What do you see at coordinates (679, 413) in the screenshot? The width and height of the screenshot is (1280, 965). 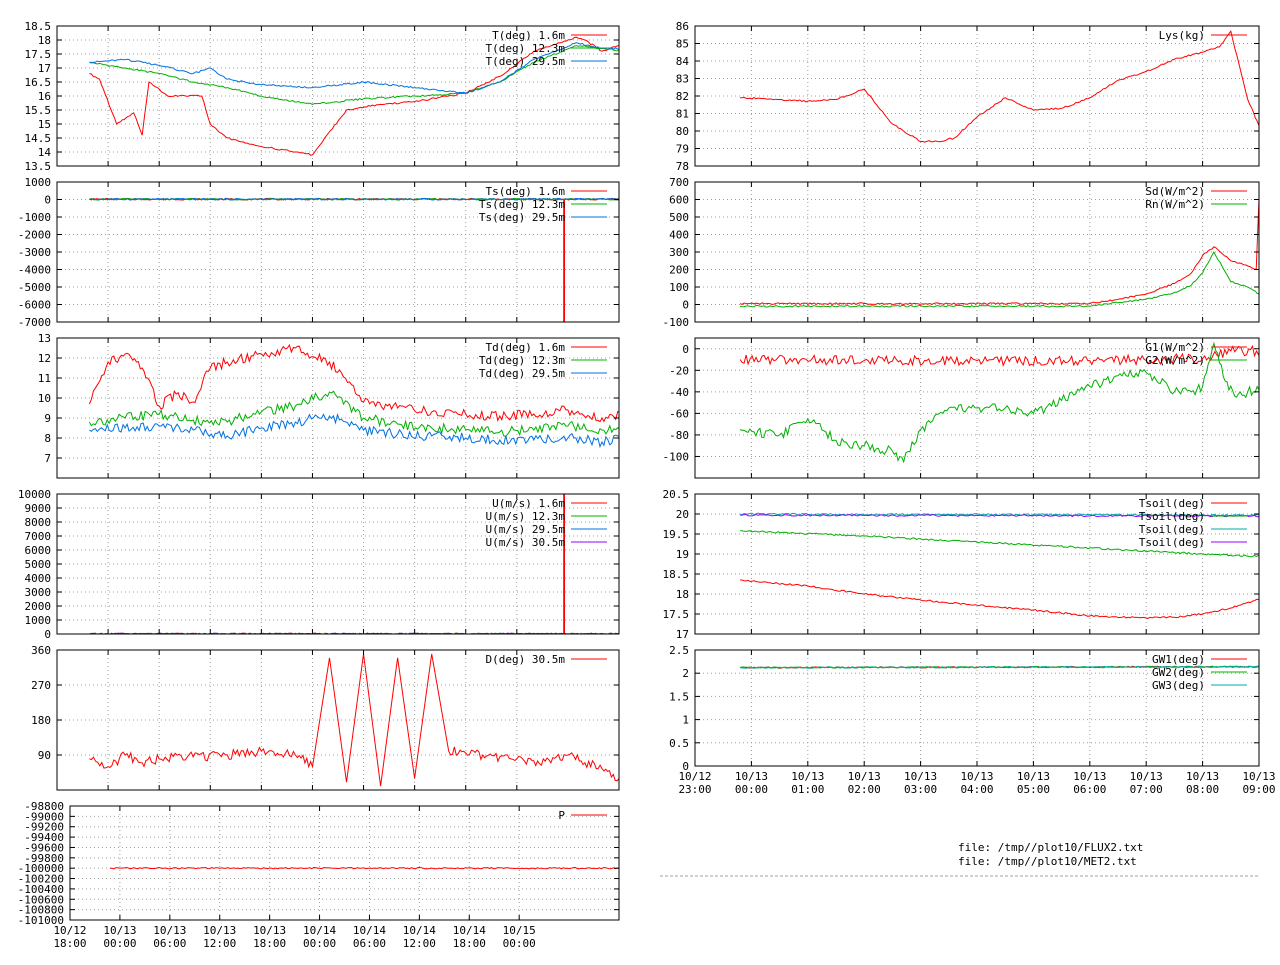 I see `ytick-label-right-g-3: -60` at bounding box center [679, 413].